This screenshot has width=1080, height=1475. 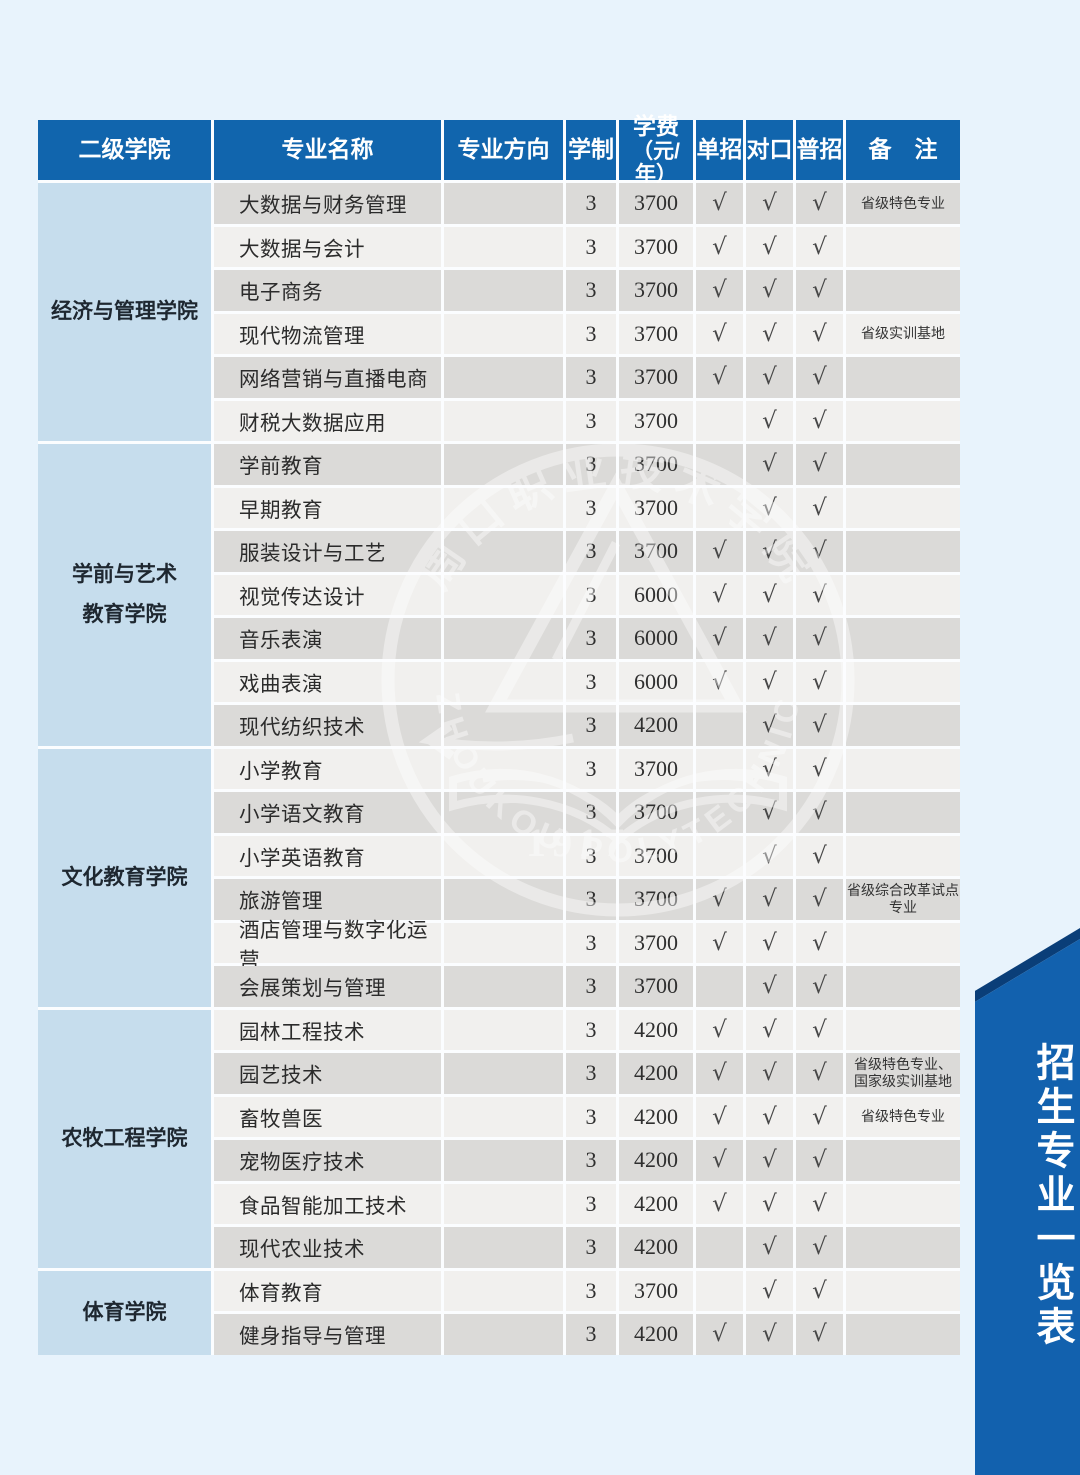 What do you see at coordinates (327, 945) in the screenshot?
I see `major-cell: 酒店管理与数字化运营` at bounding box center [327, 945].